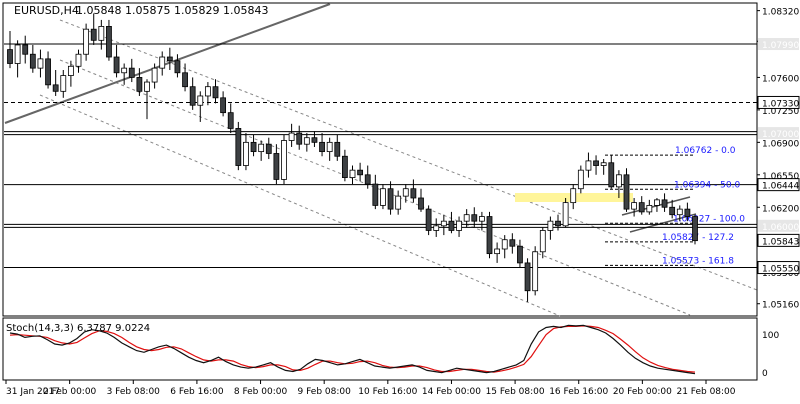 The width and height of the screenshot is (800, 404). Describe the element at coordinates (167, 63) in the screenshot. I see `trendline-up` at that location.